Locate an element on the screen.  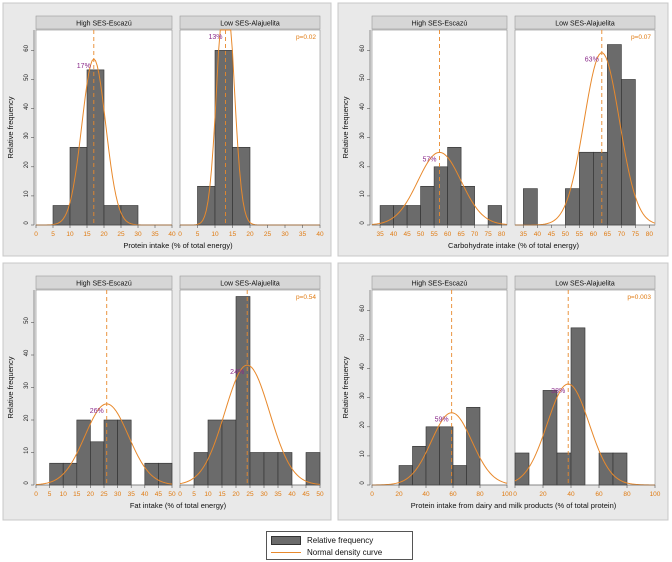
legend-item-curve: Normal density curve is located at coordinates (326, 552).